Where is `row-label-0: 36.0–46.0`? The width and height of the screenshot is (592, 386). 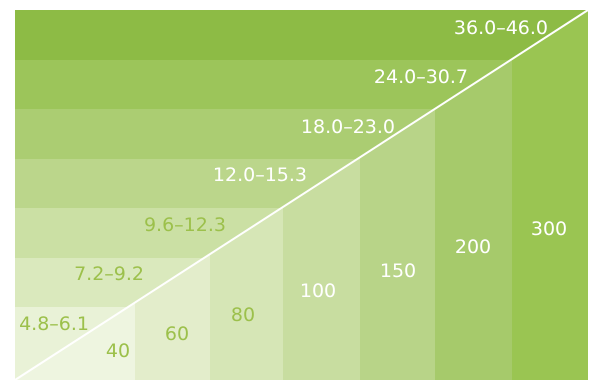
row-label-0: 36.0–46.0 is located at coordinates (501, 28).